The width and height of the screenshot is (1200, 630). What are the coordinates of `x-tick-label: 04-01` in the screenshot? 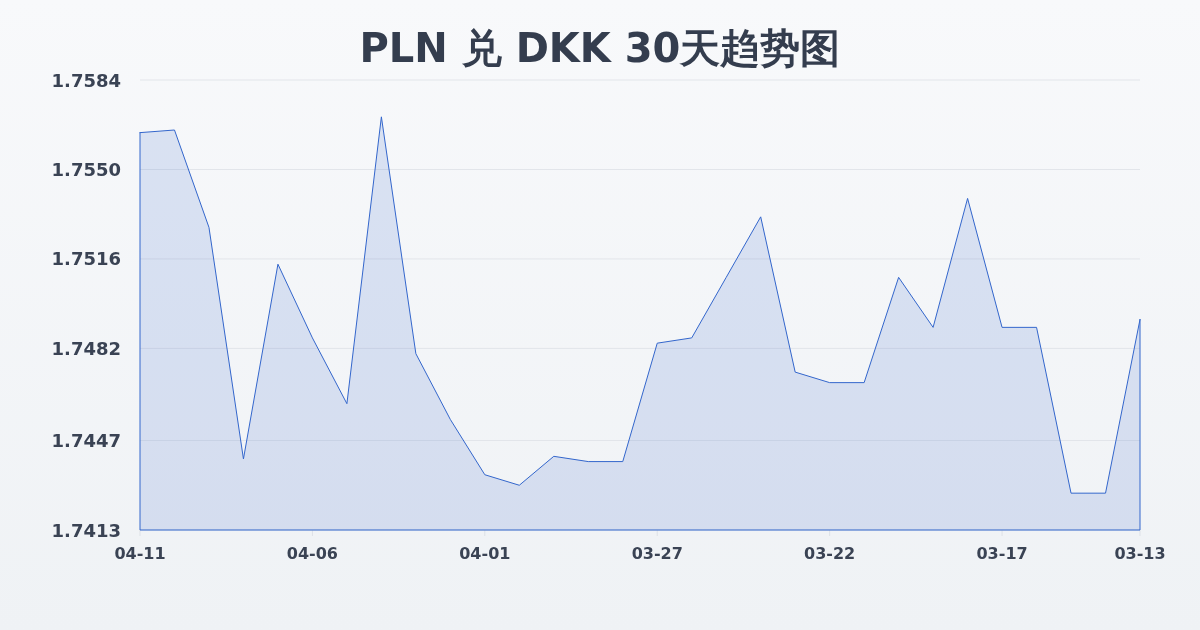 It's located at (485, 553).